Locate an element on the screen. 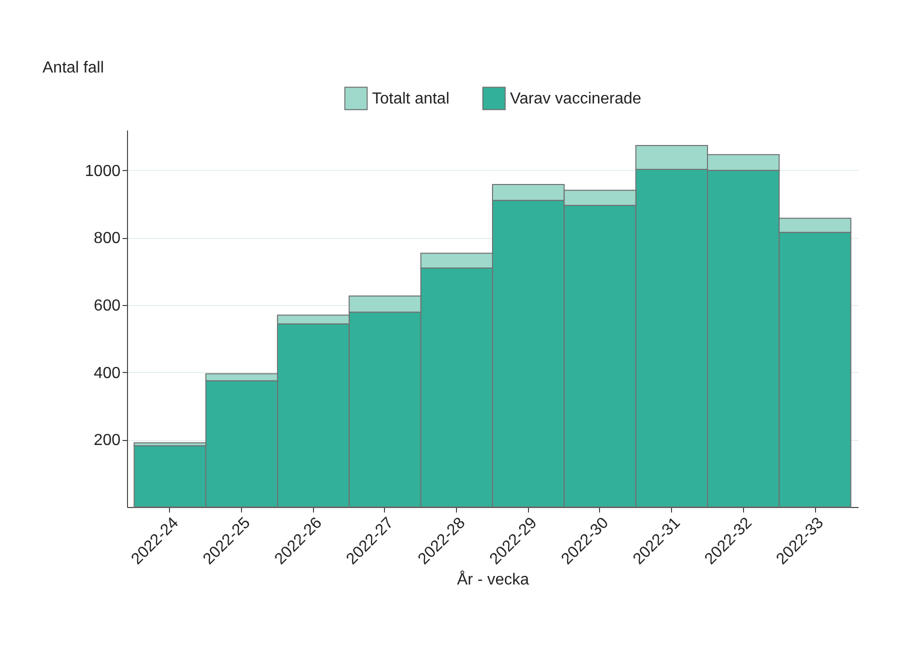  x-axis-title: År - vecka is located at coordinates (493, 579).